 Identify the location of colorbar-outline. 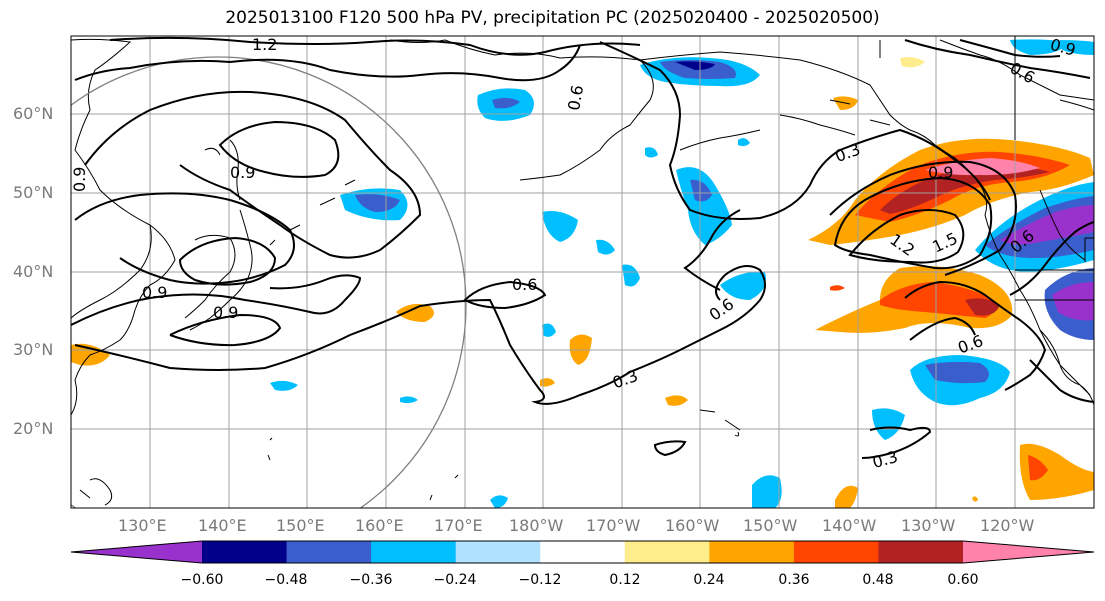
(582, 552).